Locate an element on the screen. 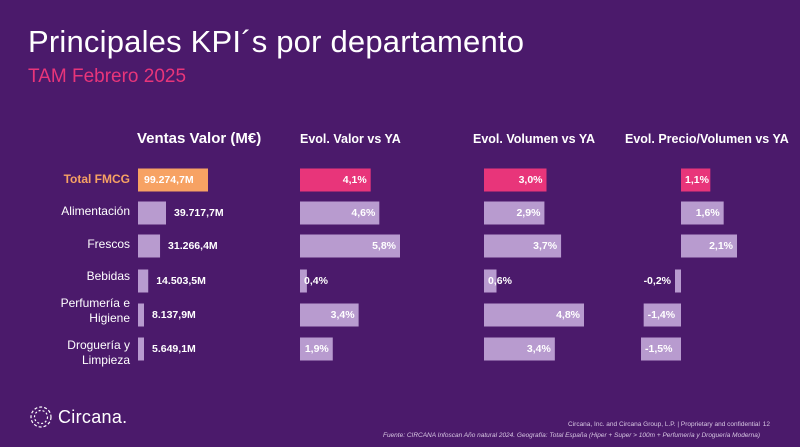  row-label-bebidas: Bebidas is located at coordinates (70, 276).